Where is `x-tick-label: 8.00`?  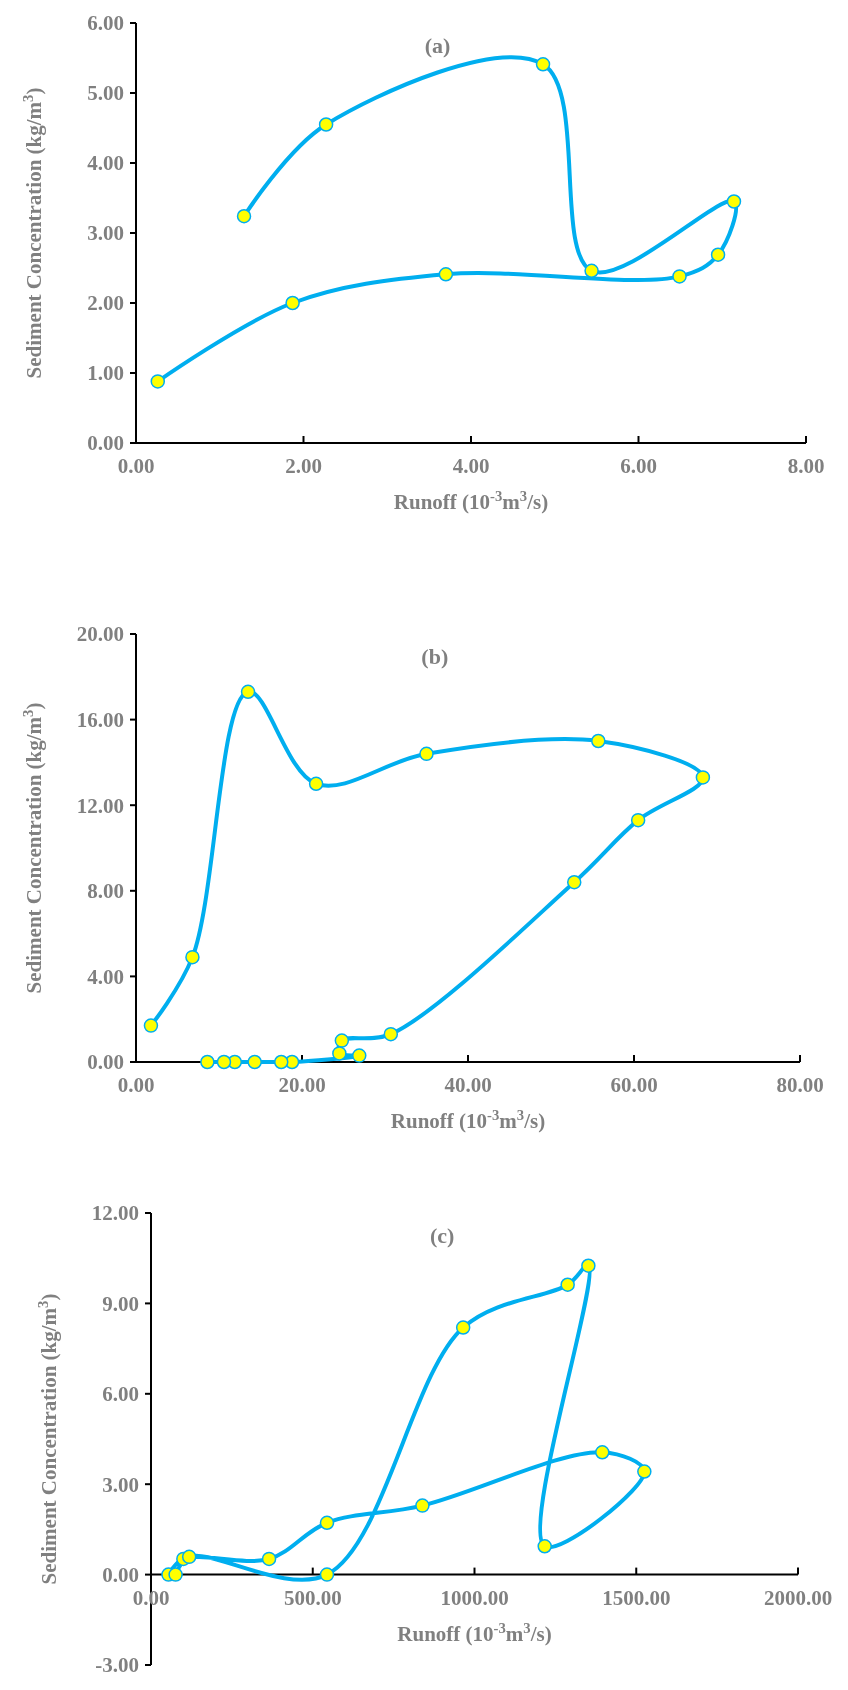
x-tick-label: 8.00 is located at coordinates (806, 466).